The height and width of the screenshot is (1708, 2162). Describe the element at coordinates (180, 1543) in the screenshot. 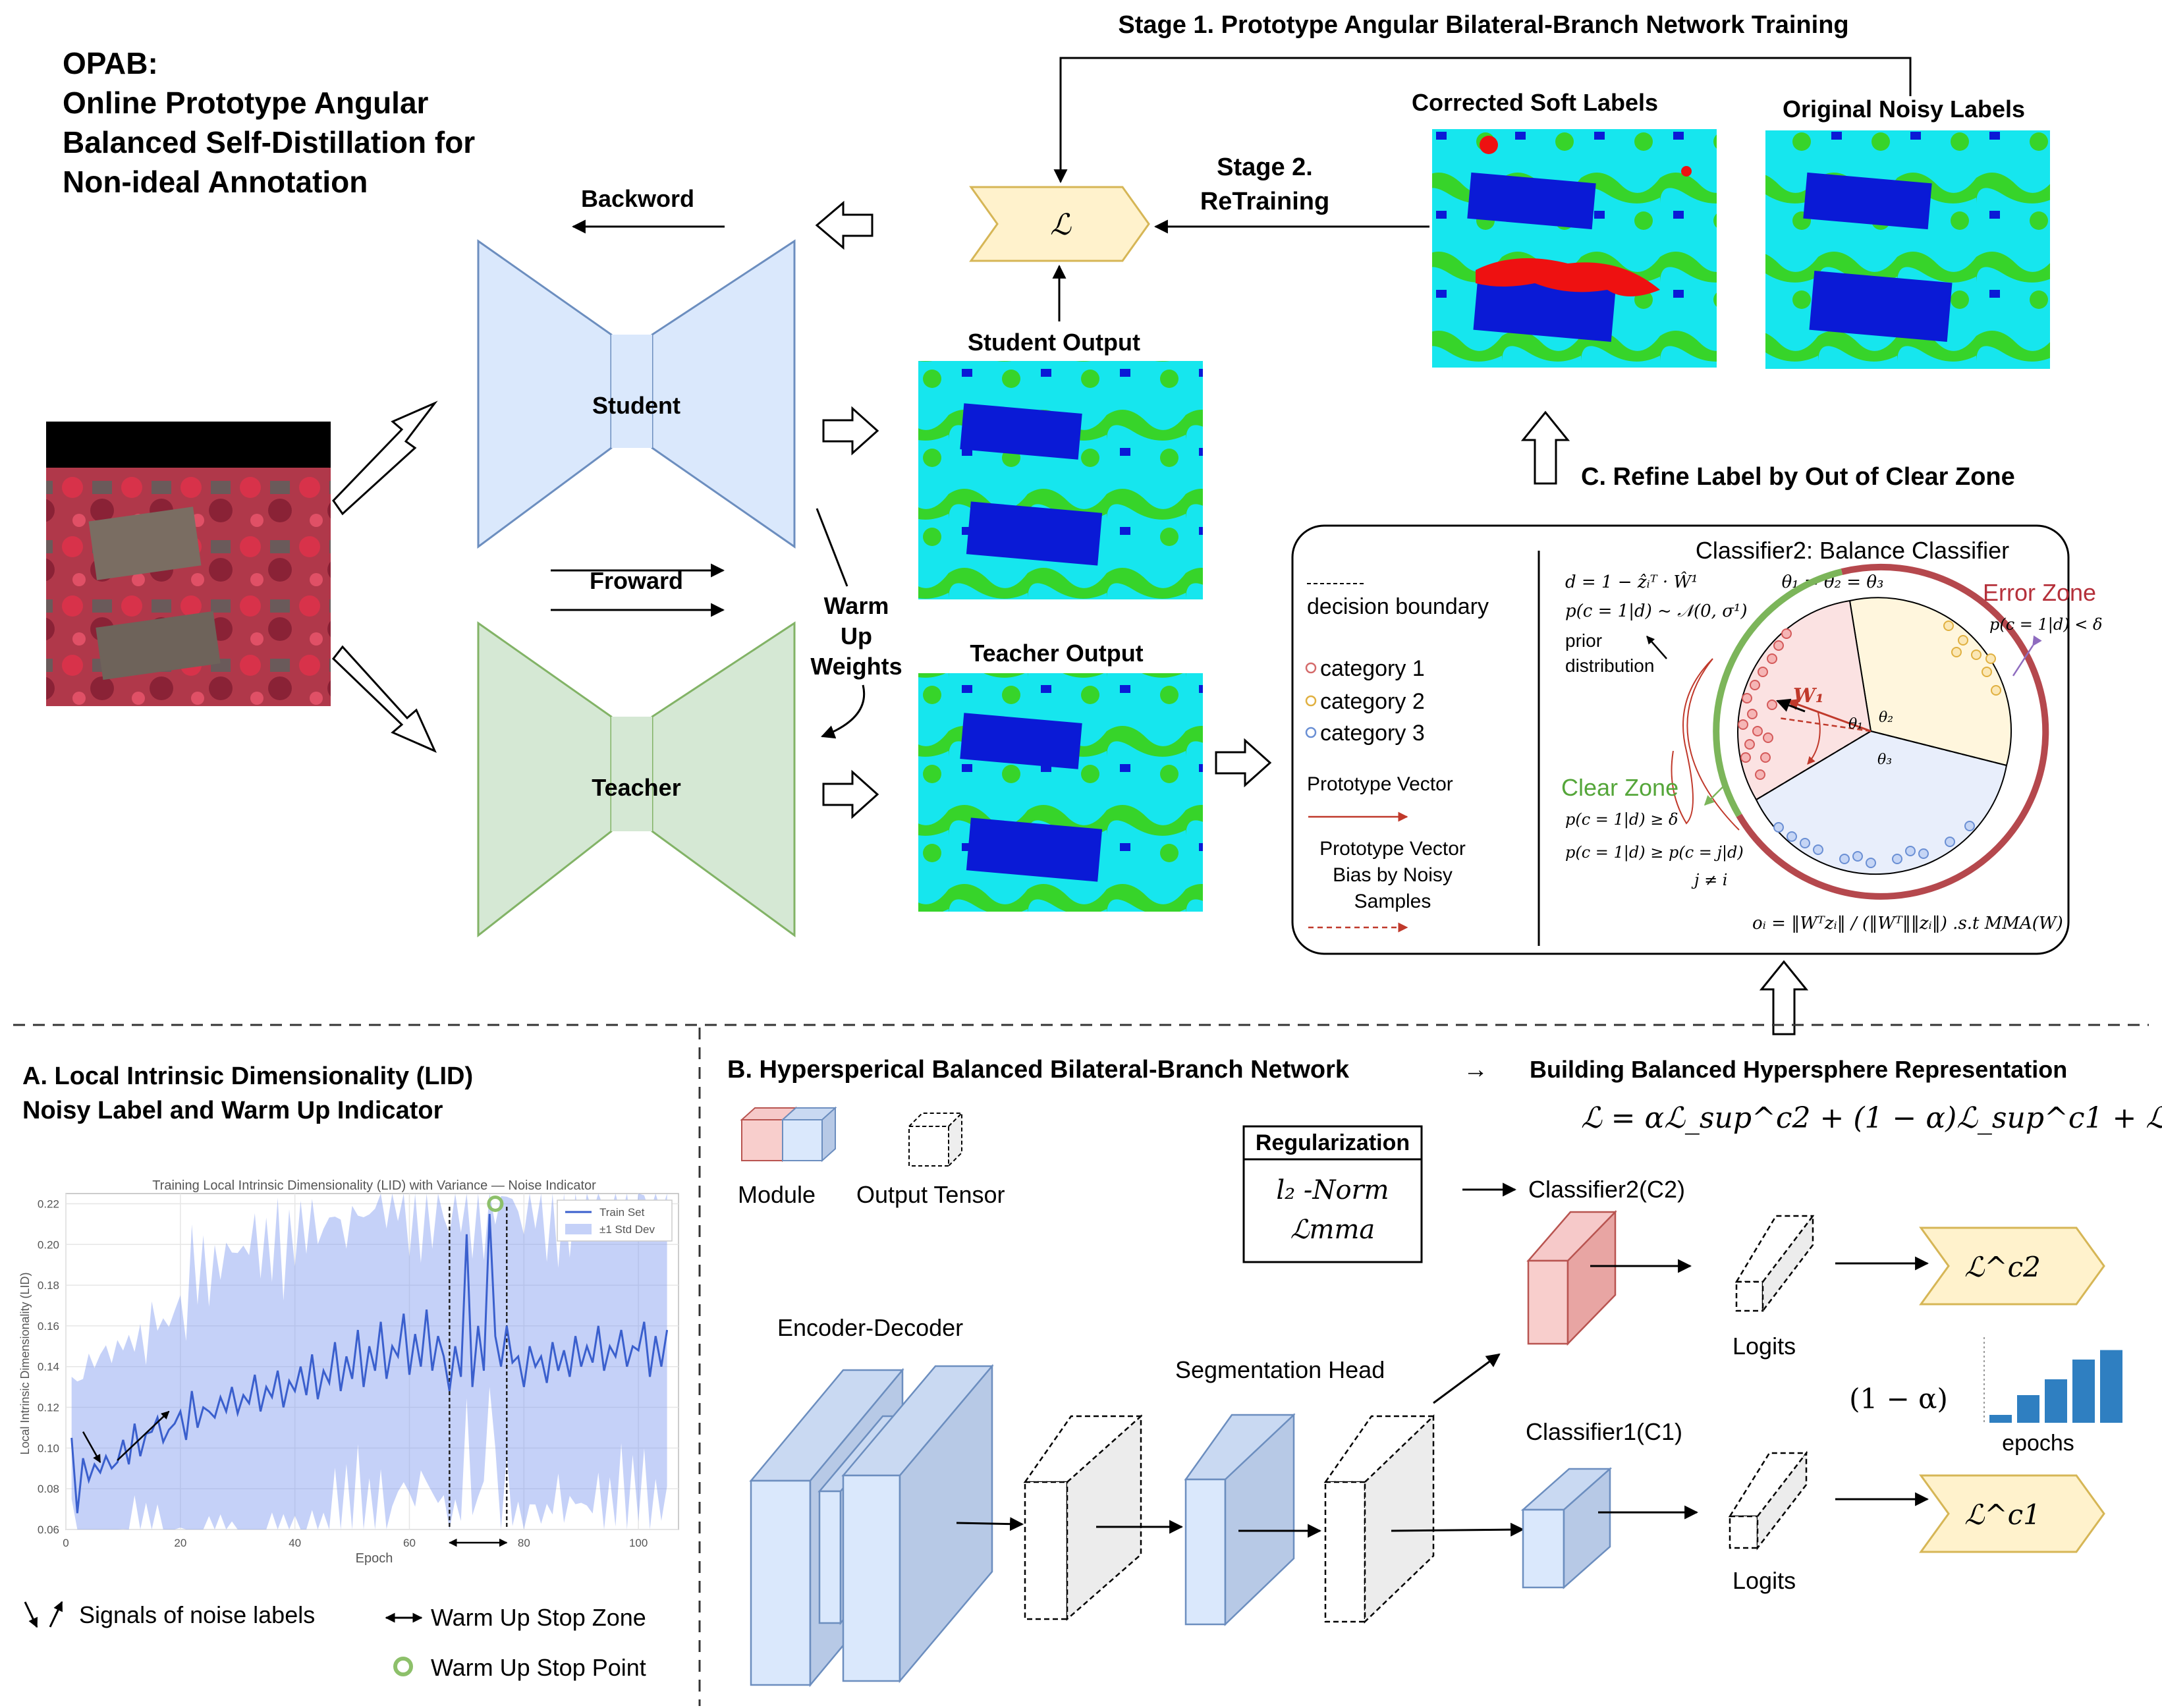

I see `x-tick-label: 20` at that location.